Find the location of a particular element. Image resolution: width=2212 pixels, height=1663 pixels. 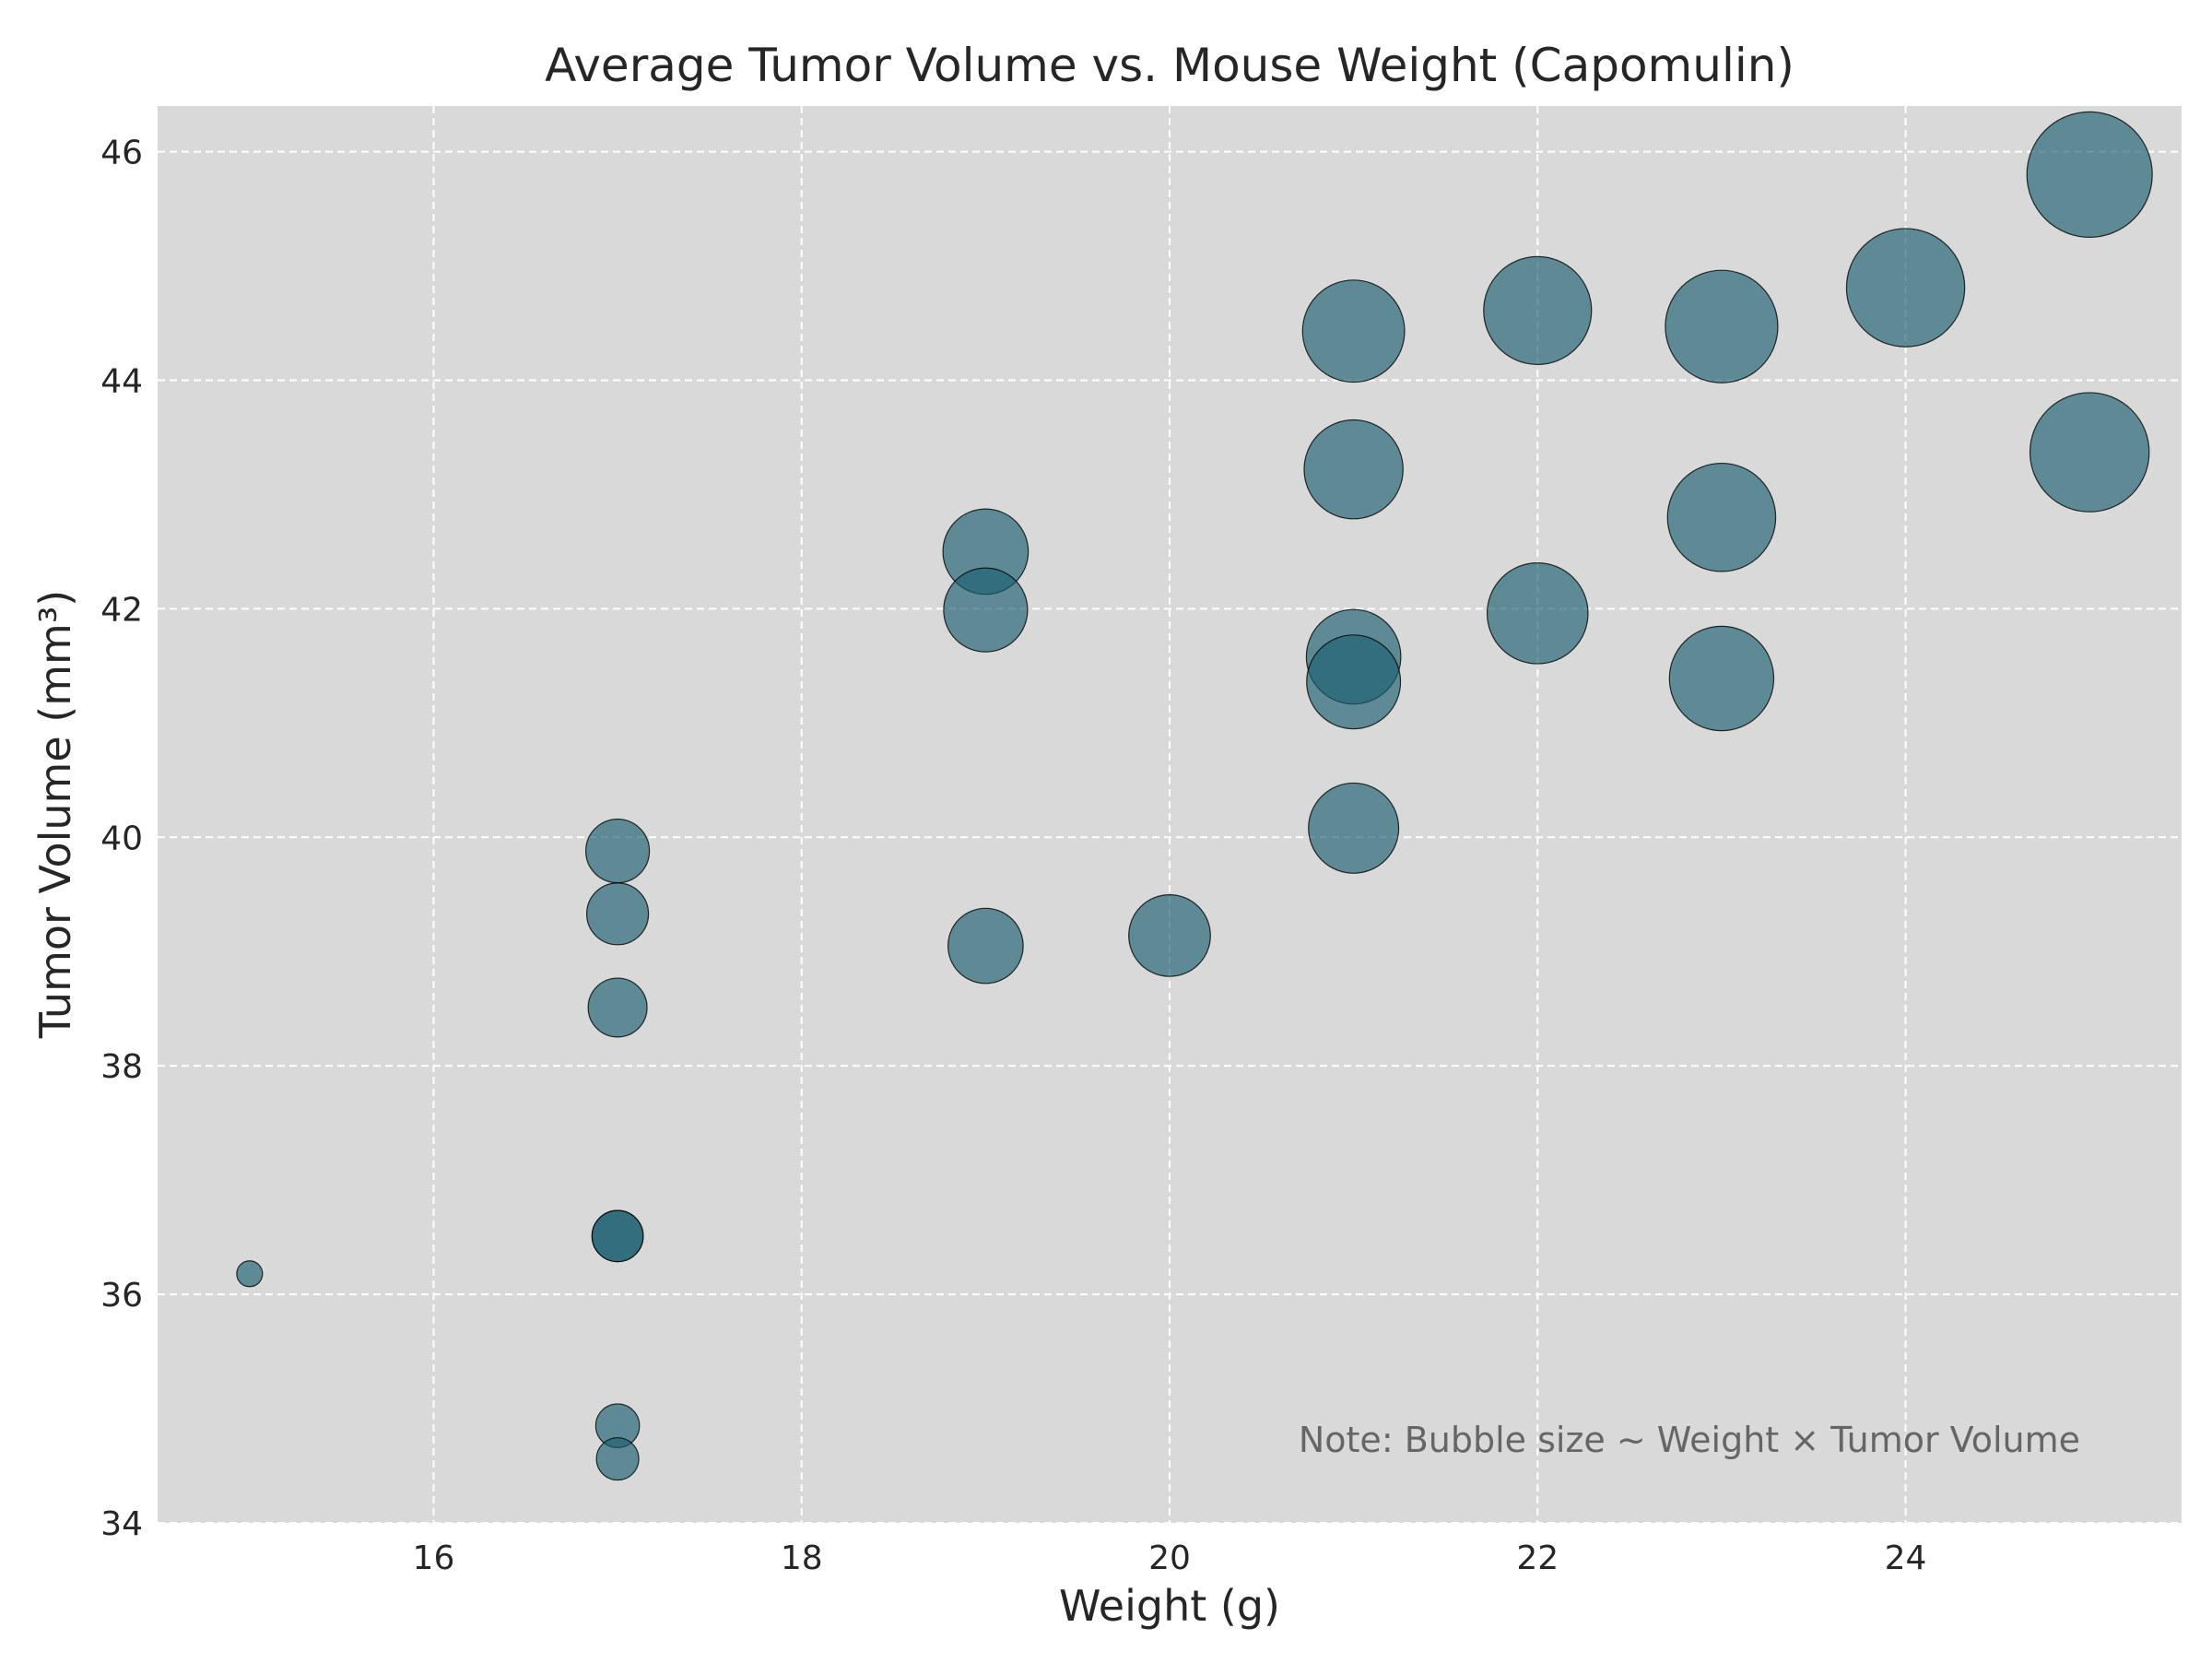

y-tick-label: 38 is located at coordinates (121, 1067).